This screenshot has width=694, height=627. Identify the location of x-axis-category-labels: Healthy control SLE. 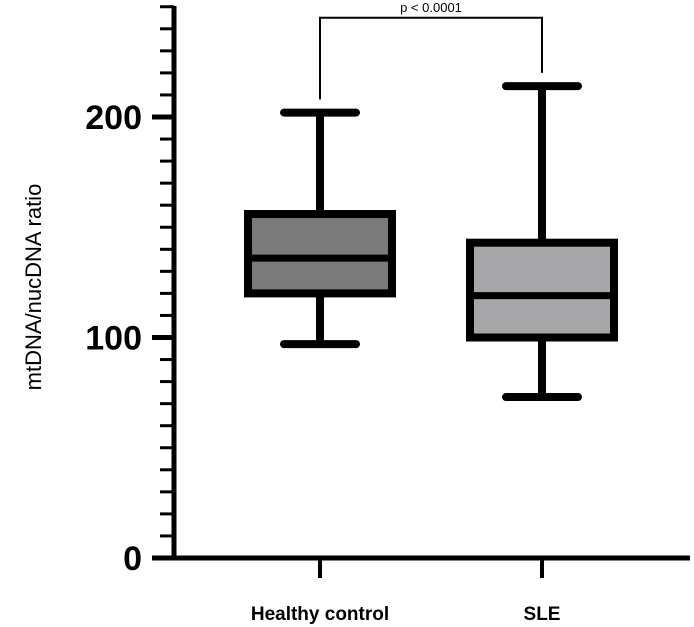
(406, 614).